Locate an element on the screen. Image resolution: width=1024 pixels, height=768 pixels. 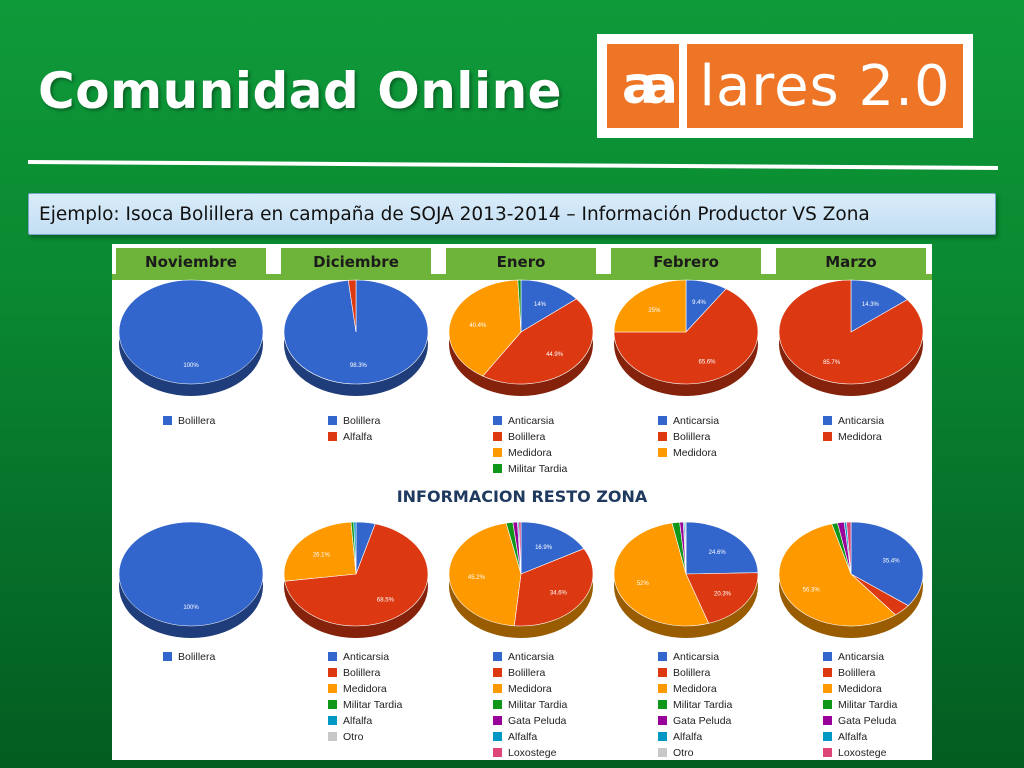
pie-label-productor-febrero-0: 9.4% is located at coordinates (699, 303).